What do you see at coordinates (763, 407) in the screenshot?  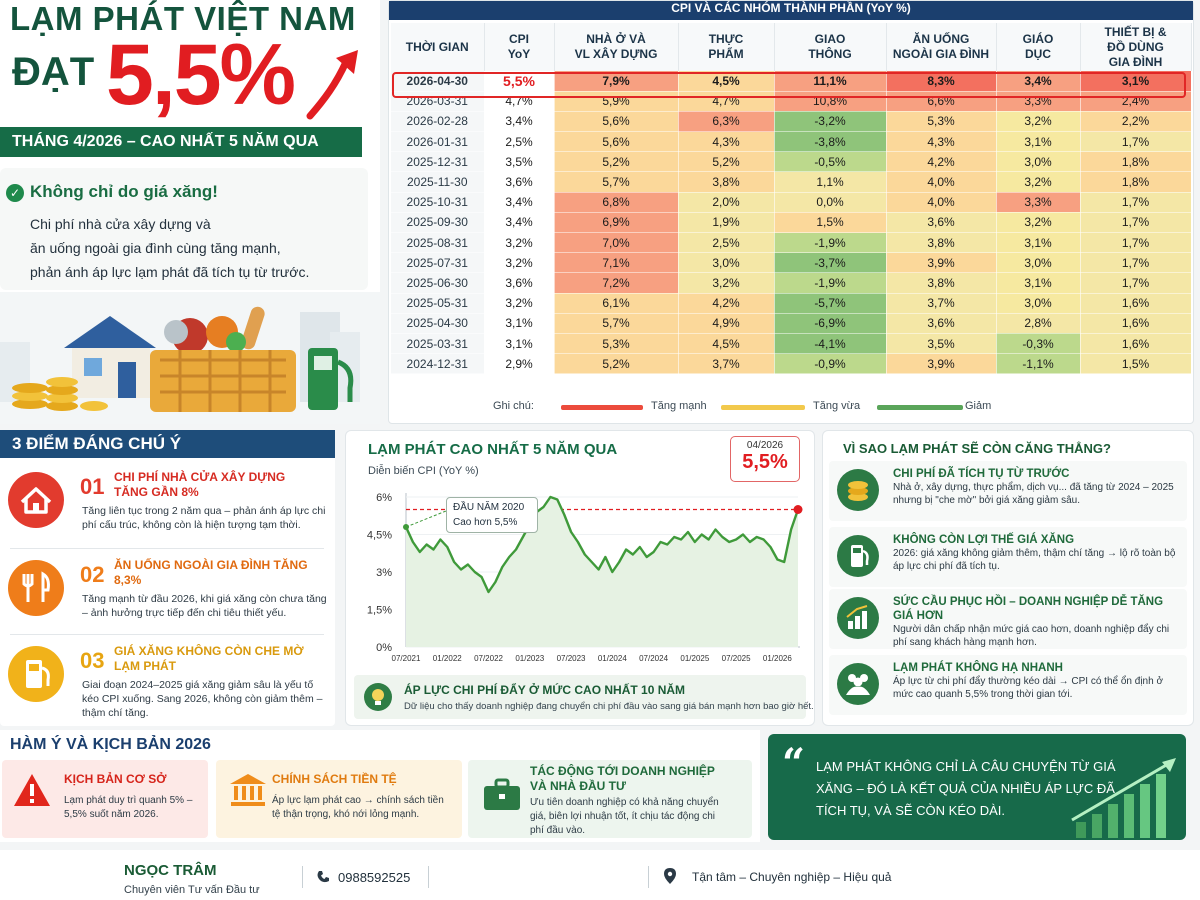 I see `legend-medium-swatch` at bounding box center [763, 407].